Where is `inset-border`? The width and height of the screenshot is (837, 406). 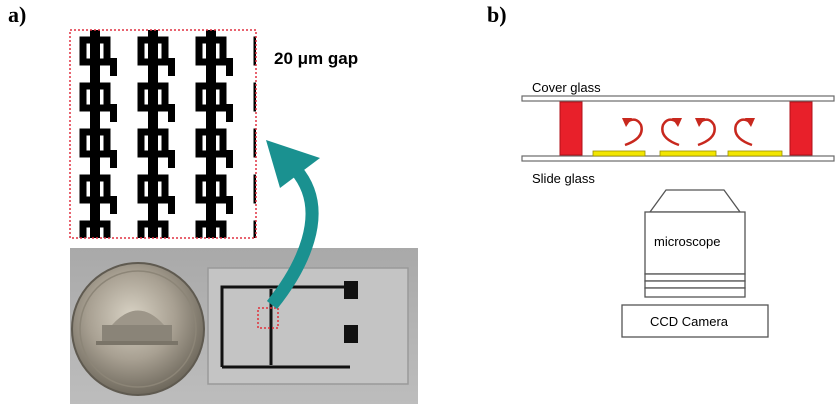
inset-border is located at coordinates (163, 134).